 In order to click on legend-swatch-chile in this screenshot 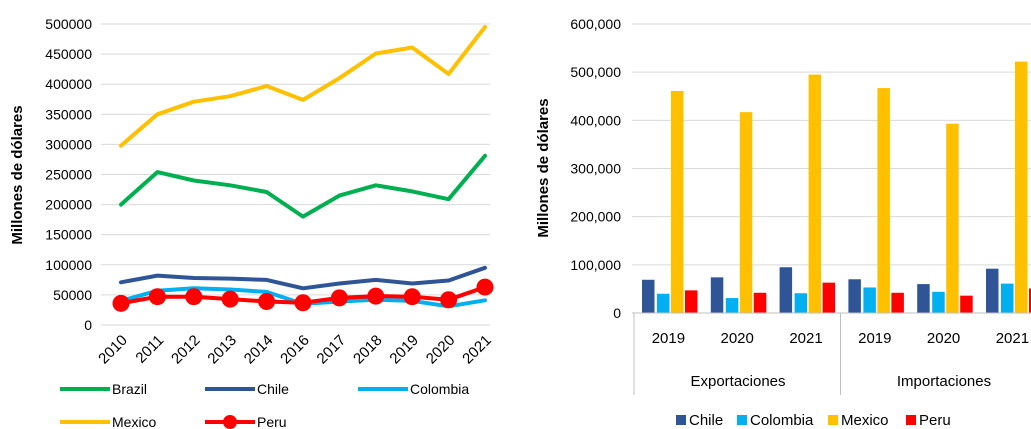, I will do `click(681, 420)`.